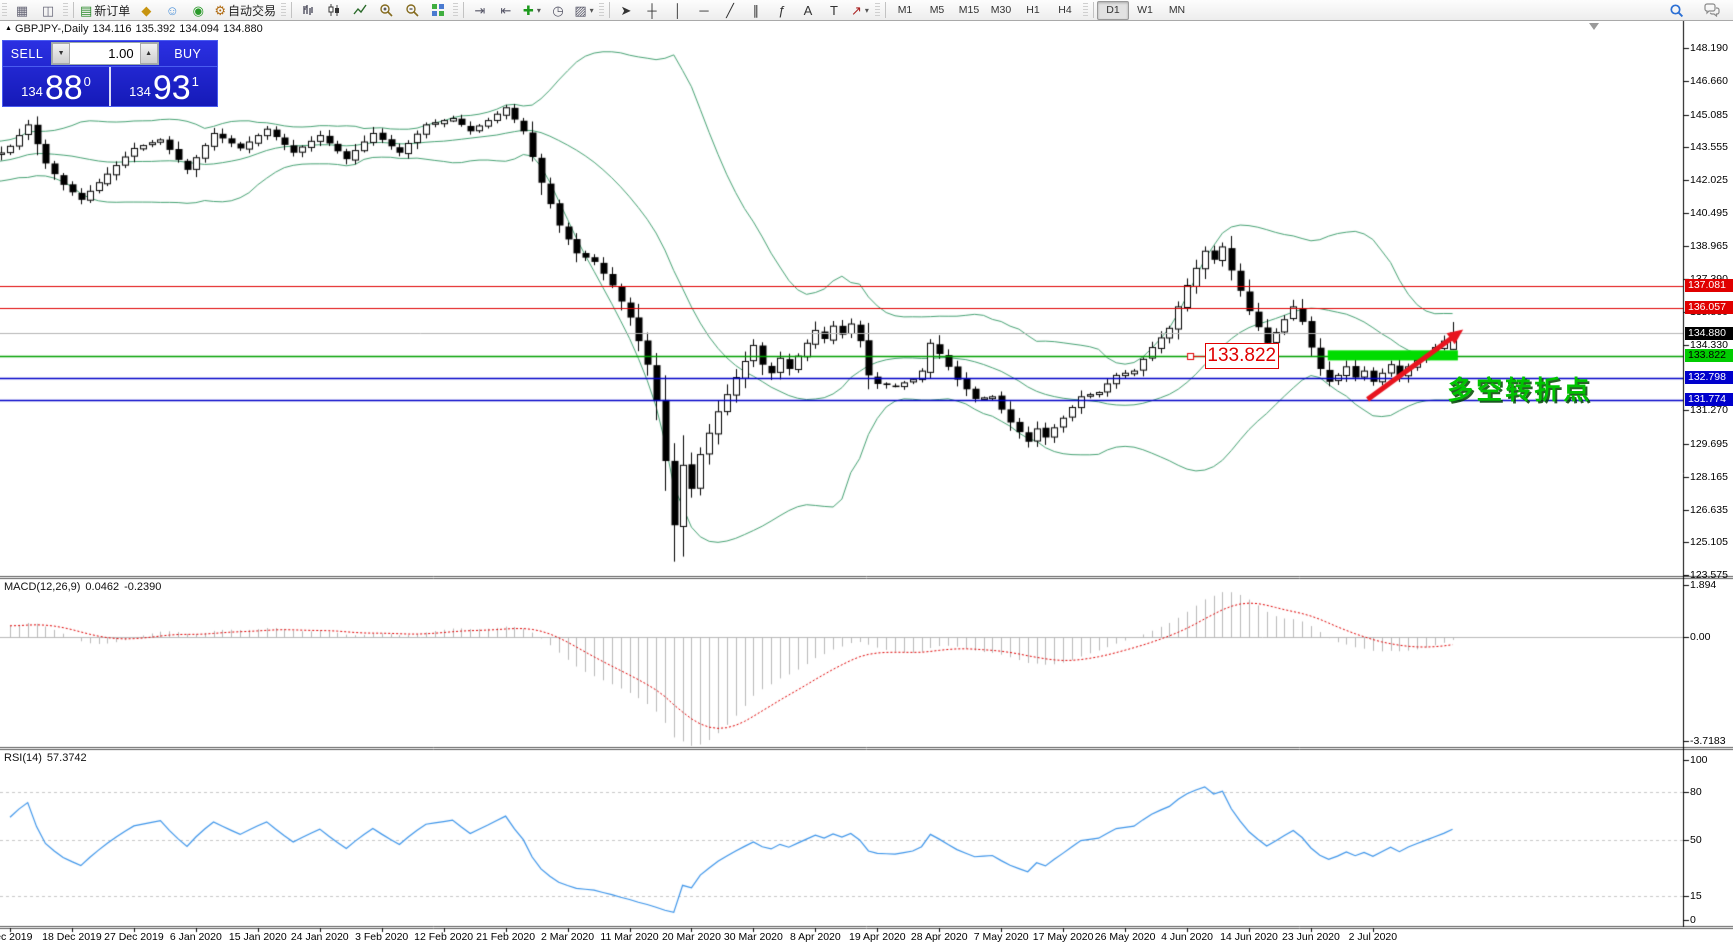 The height and width of the screenshot is (946, 1733). I want to click on period-button: ◷, so click(558, 10).